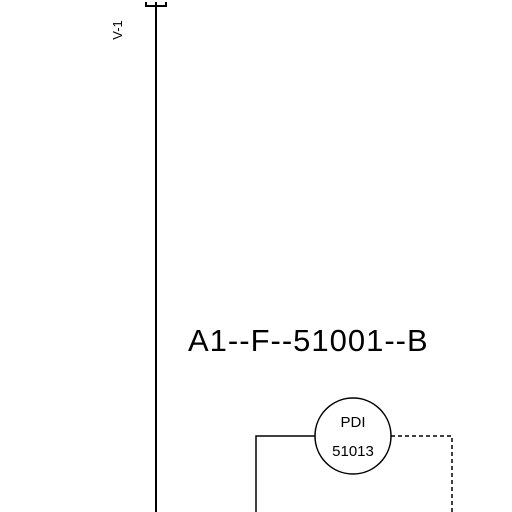  I want to click on instrument-number: 51013, so click(353, 451).